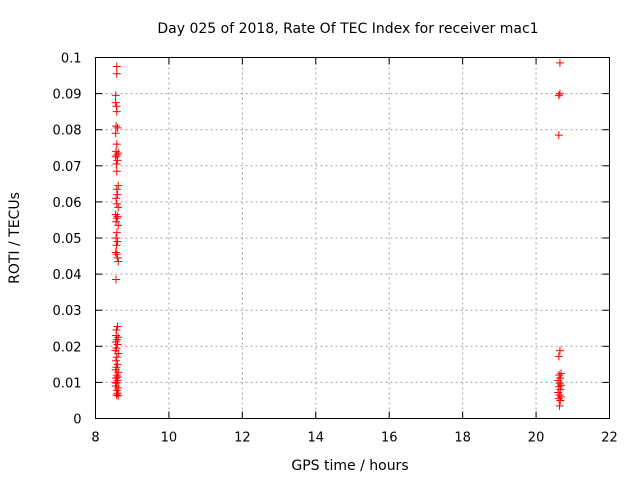 The height and width of the screenshot is (480, 640). What do you see at coordinates (67, 275) in the screenshot?
I see `y-tick-label: 0.04` at bounding box center [67, 275].